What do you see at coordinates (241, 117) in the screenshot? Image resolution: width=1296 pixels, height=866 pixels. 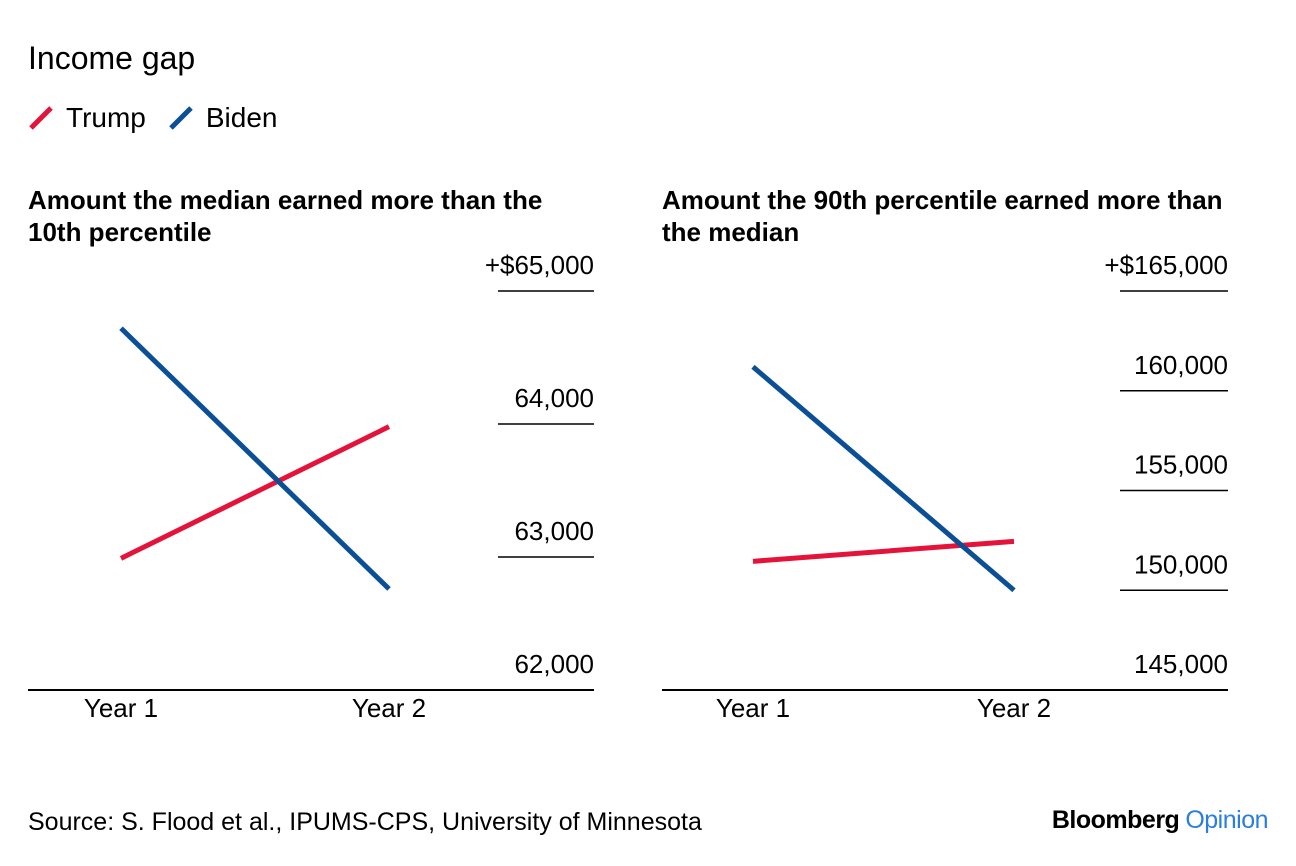 I see `legend-label-biden: Biden` at bounding box center [241, 117].